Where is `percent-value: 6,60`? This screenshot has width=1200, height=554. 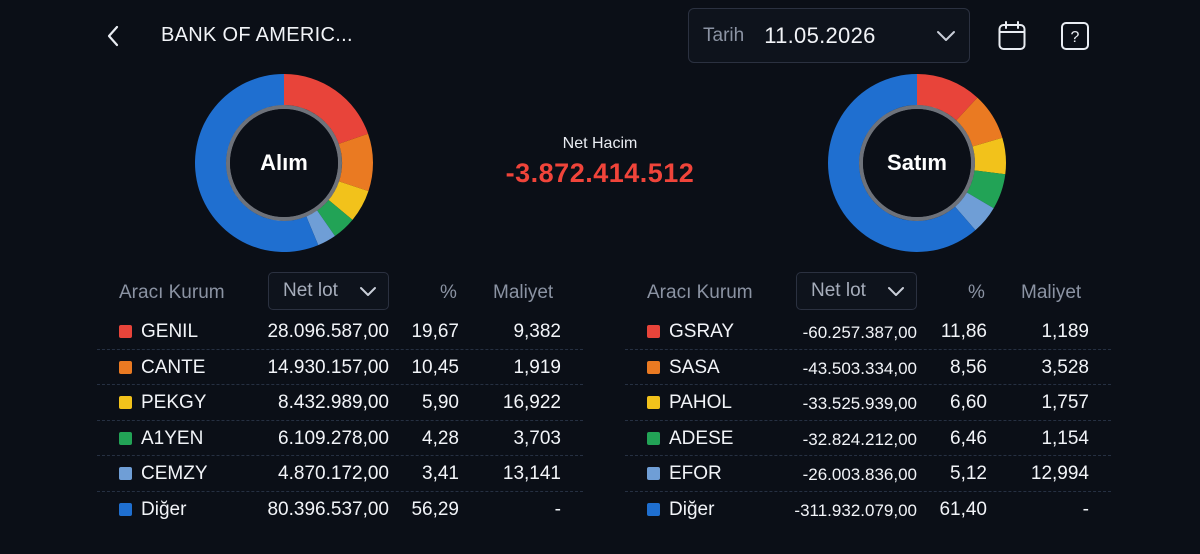 percent-value: 6,60 is located at coordinates (968, 402).